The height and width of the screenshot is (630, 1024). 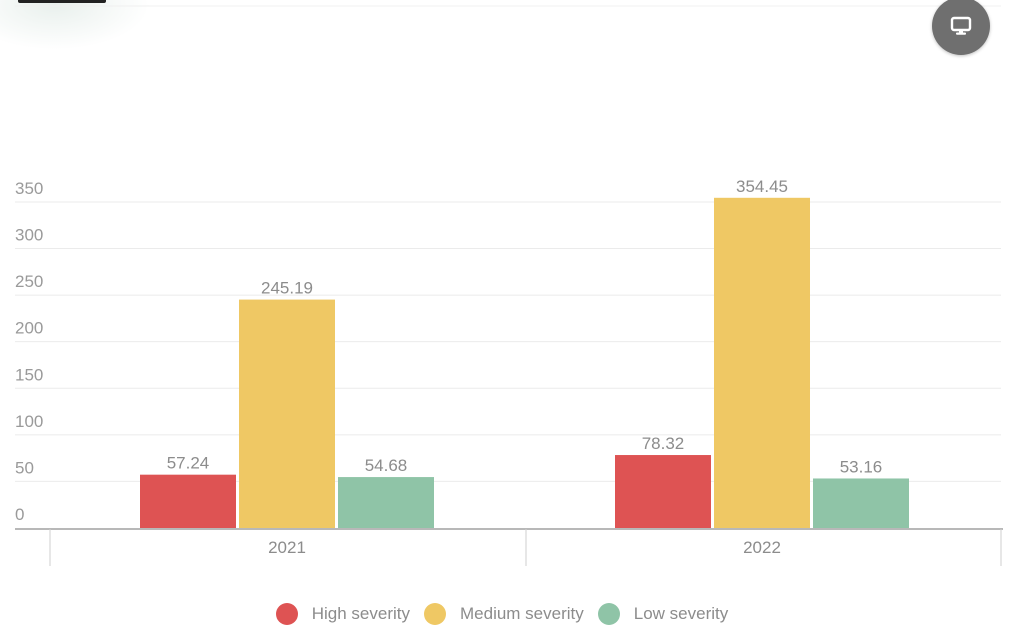 I want to click on x-tick-label: 2021, so click(x=287, y=547).